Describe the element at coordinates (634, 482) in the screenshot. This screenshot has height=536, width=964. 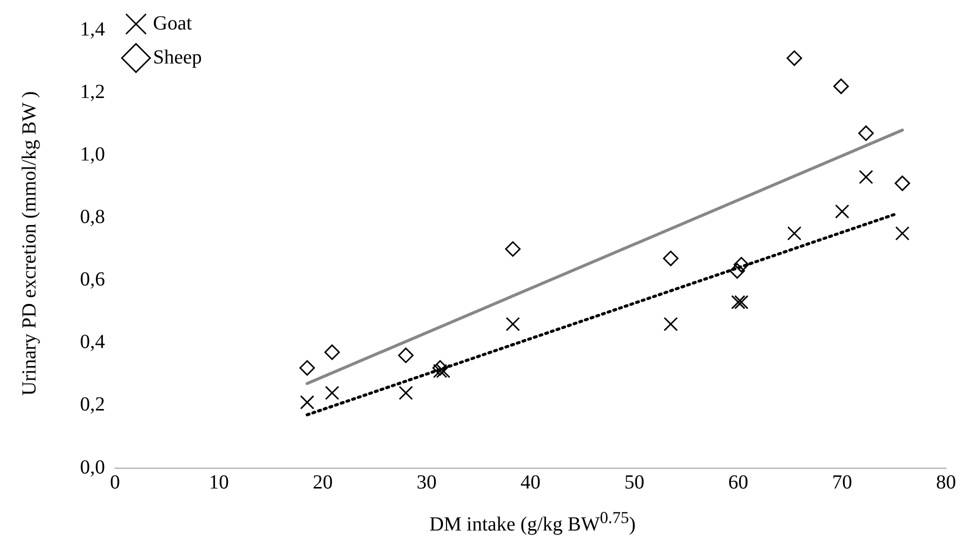
I see `x-tick-label: 50` at that location.